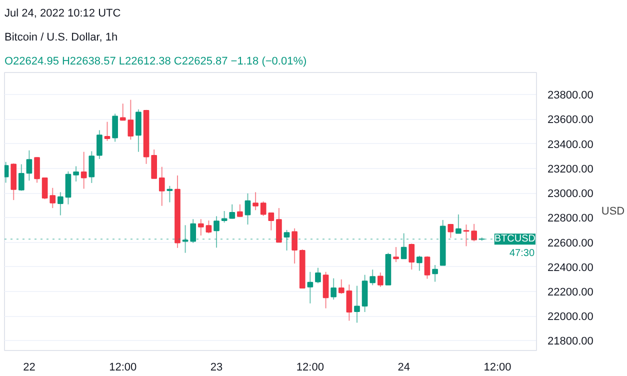 The image size is (627, 376). Describe the element at coordinates (571, 169) in the screenshot. I see `y-tick-label: 23200.00` at that location.